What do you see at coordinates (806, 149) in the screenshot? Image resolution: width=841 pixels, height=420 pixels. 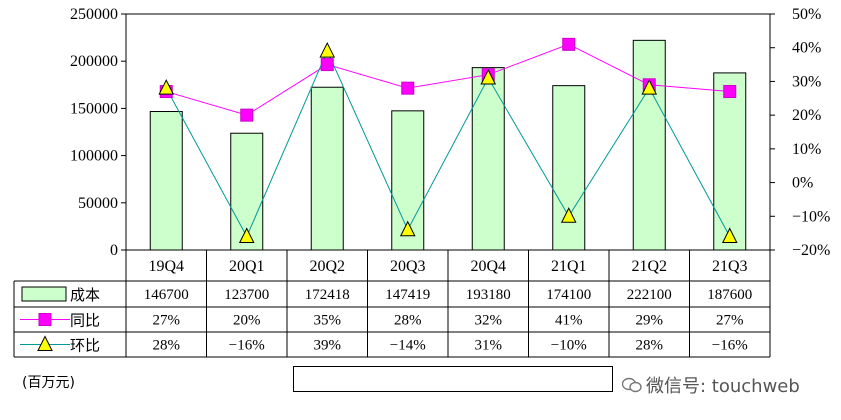 I see `right-axis-tick-label: 10%` at bounding box center [806, 149].